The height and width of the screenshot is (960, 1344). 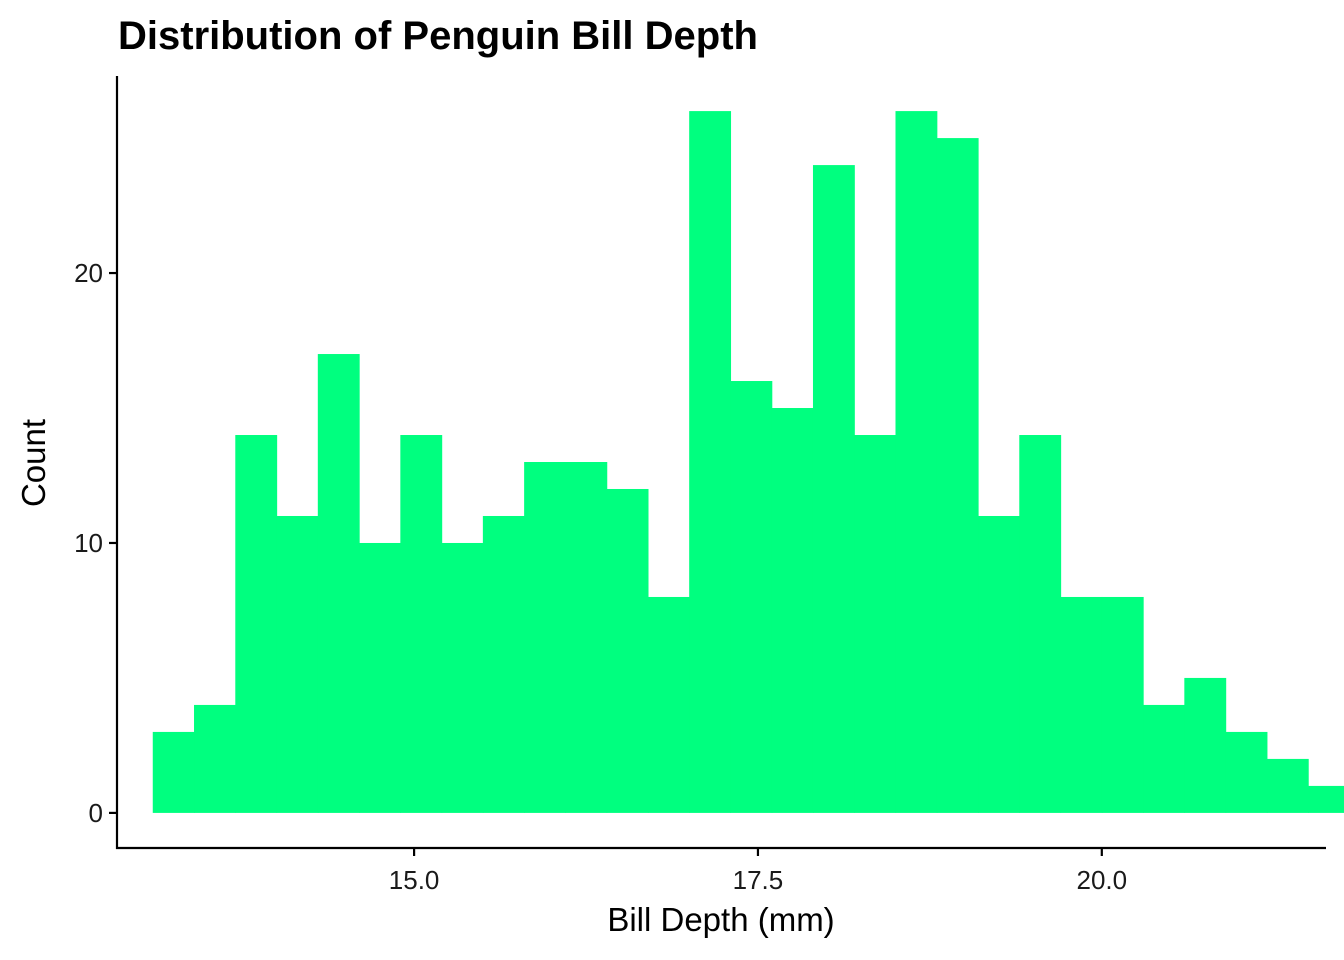 What do you see at coordinates (438, 36) in the screenshot?
I see `chart-title: Distribution of Penguin Bill Depth` at bounding box center [438, 36].